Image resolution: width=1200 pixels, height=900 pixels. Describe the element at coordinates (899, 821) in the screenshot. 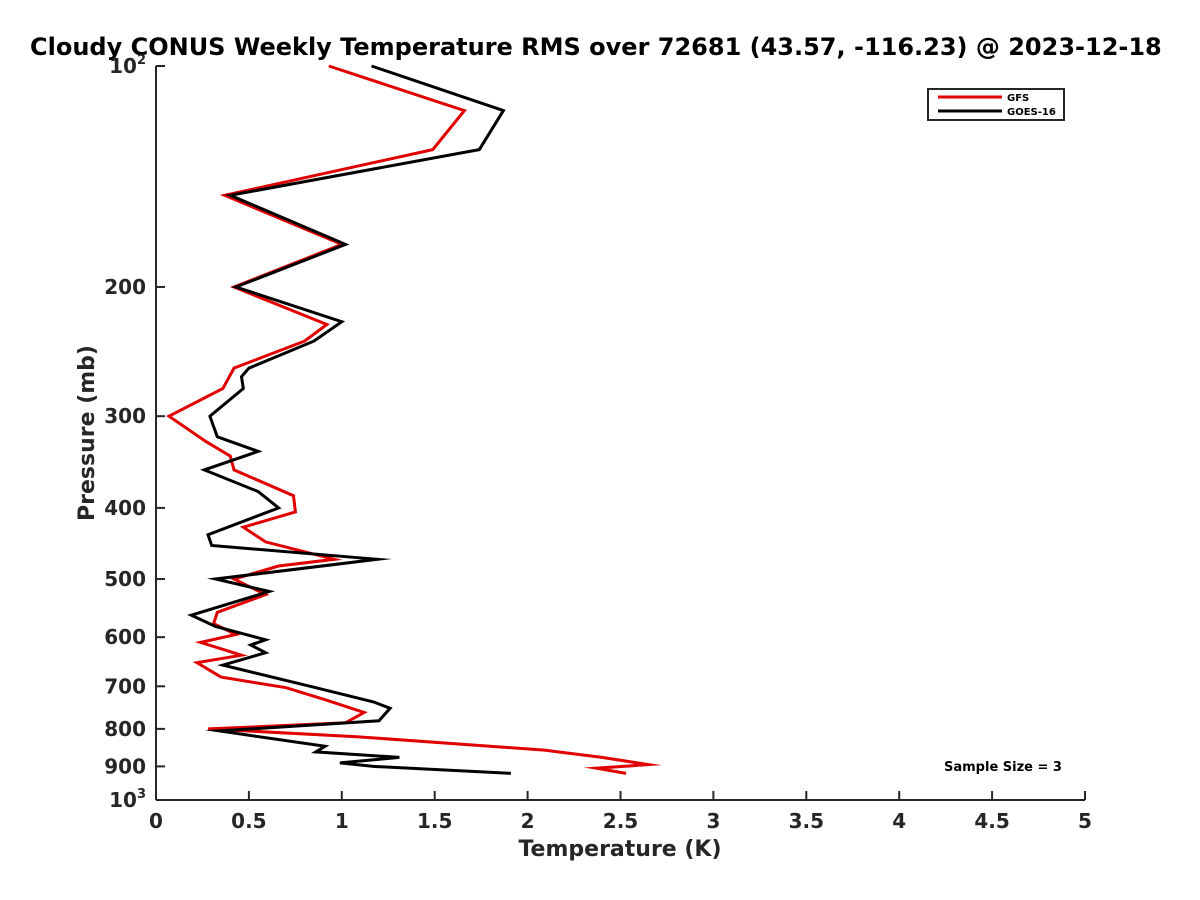

I see `x-tick-label: 4` at that location.